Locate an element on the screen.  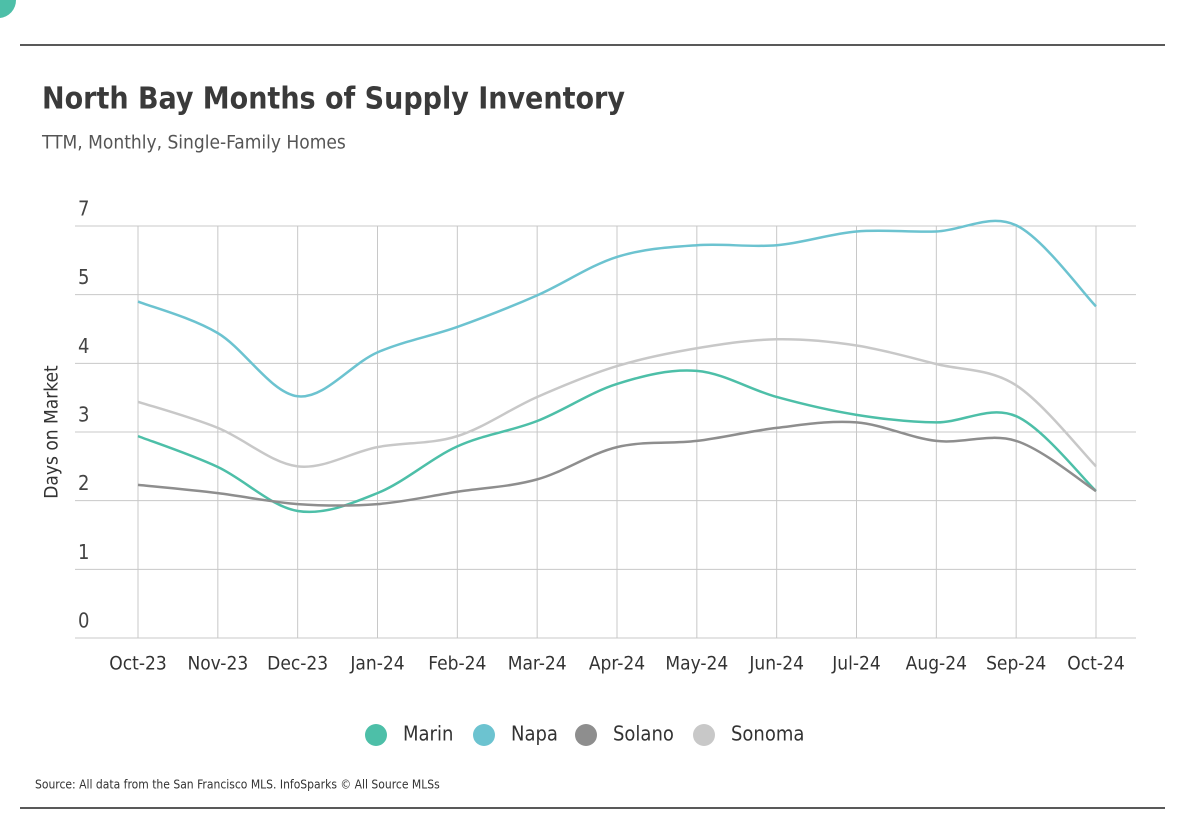
y-tick-label: 1 is located at coordinates (83, 552).